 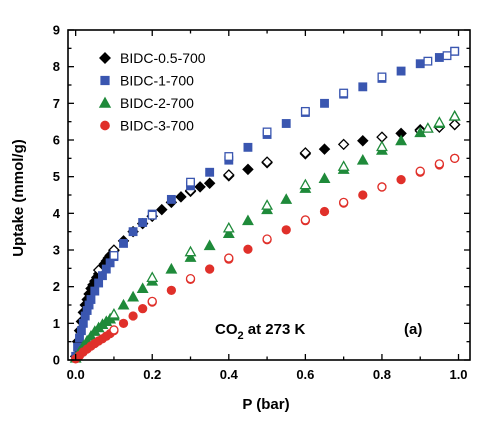 What do you see at coordinates (157, 81) in the screenshot?
I see `legend-label: BIDC-1-700` at bounding box center [157, 81].